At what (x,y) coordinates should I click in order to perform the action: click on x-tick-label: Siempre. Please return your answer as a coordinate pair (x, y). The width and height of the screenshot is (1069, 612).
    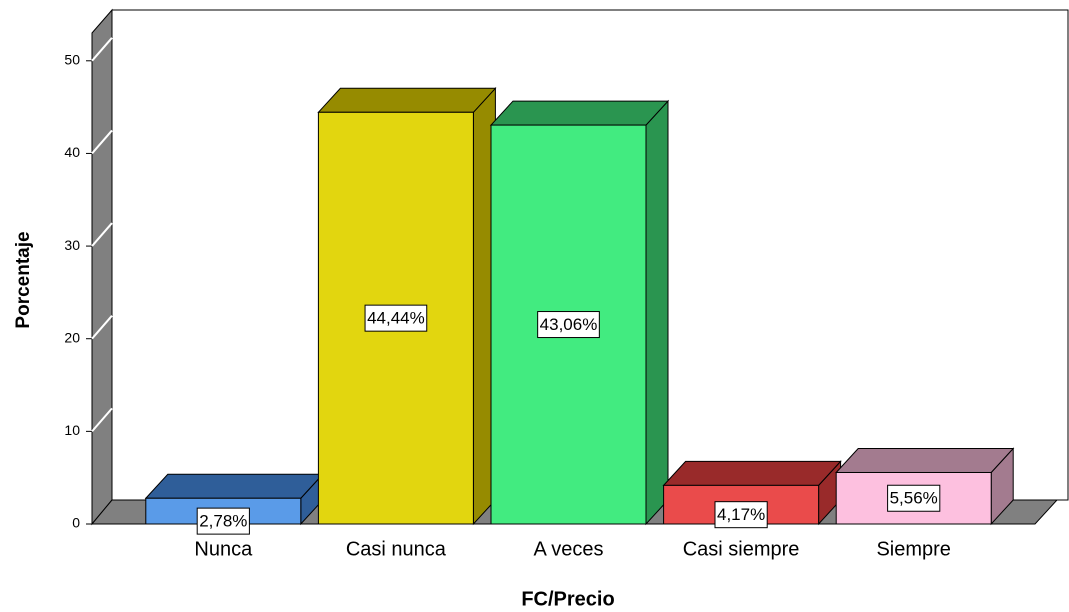
    Looking at the image, I should click on (913, 549).